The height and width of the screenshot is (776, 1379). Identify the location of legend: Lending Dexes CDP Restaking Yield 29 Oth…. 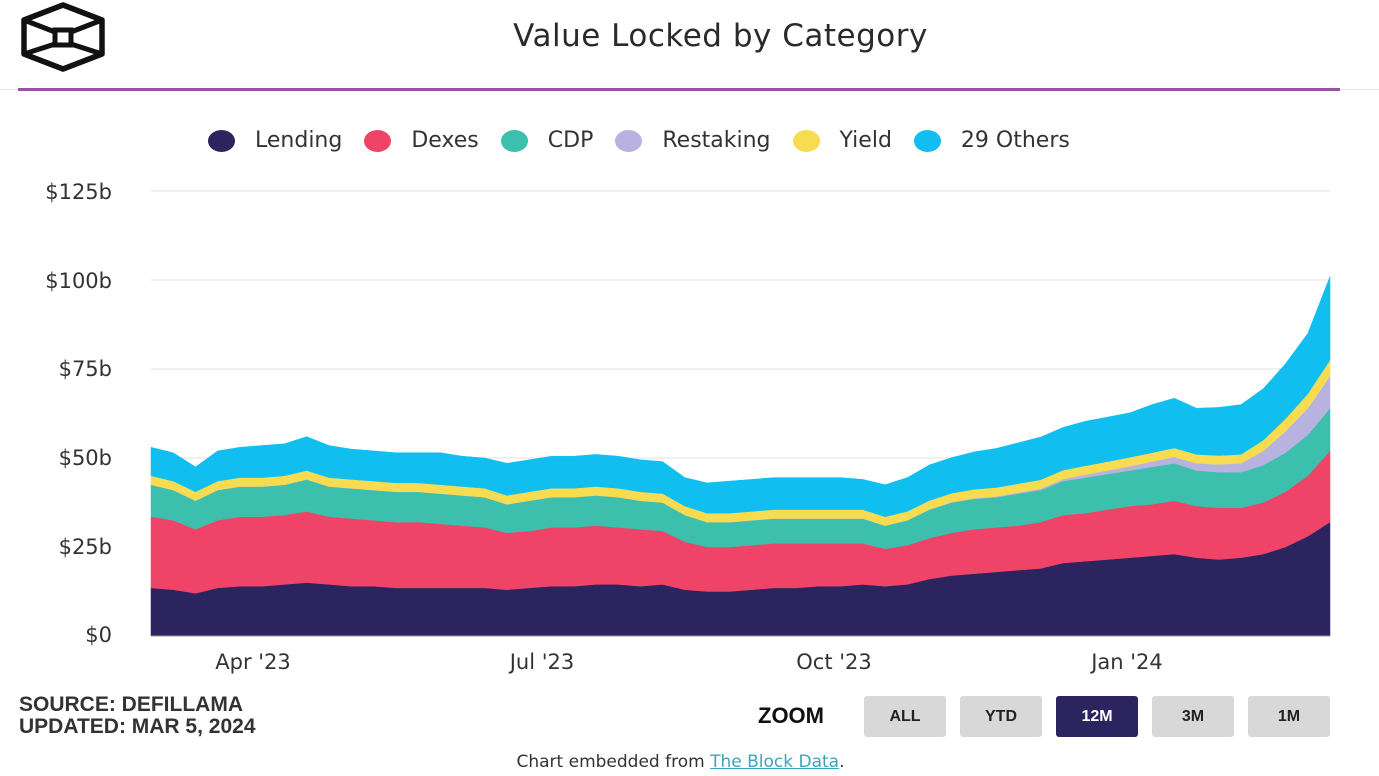
(650, 140).